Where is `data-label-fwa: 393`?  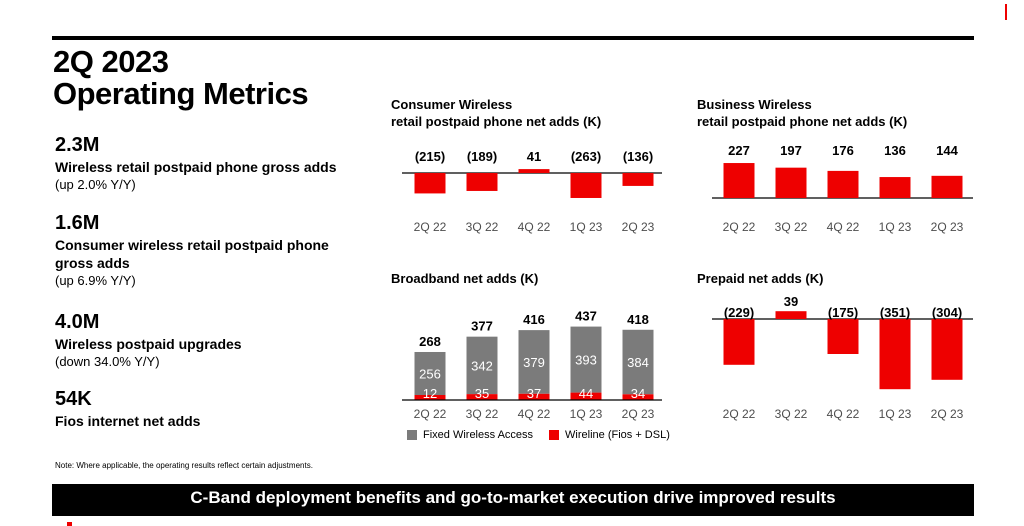 data-label-fwa: 393 is located at coordinates (586, 360).